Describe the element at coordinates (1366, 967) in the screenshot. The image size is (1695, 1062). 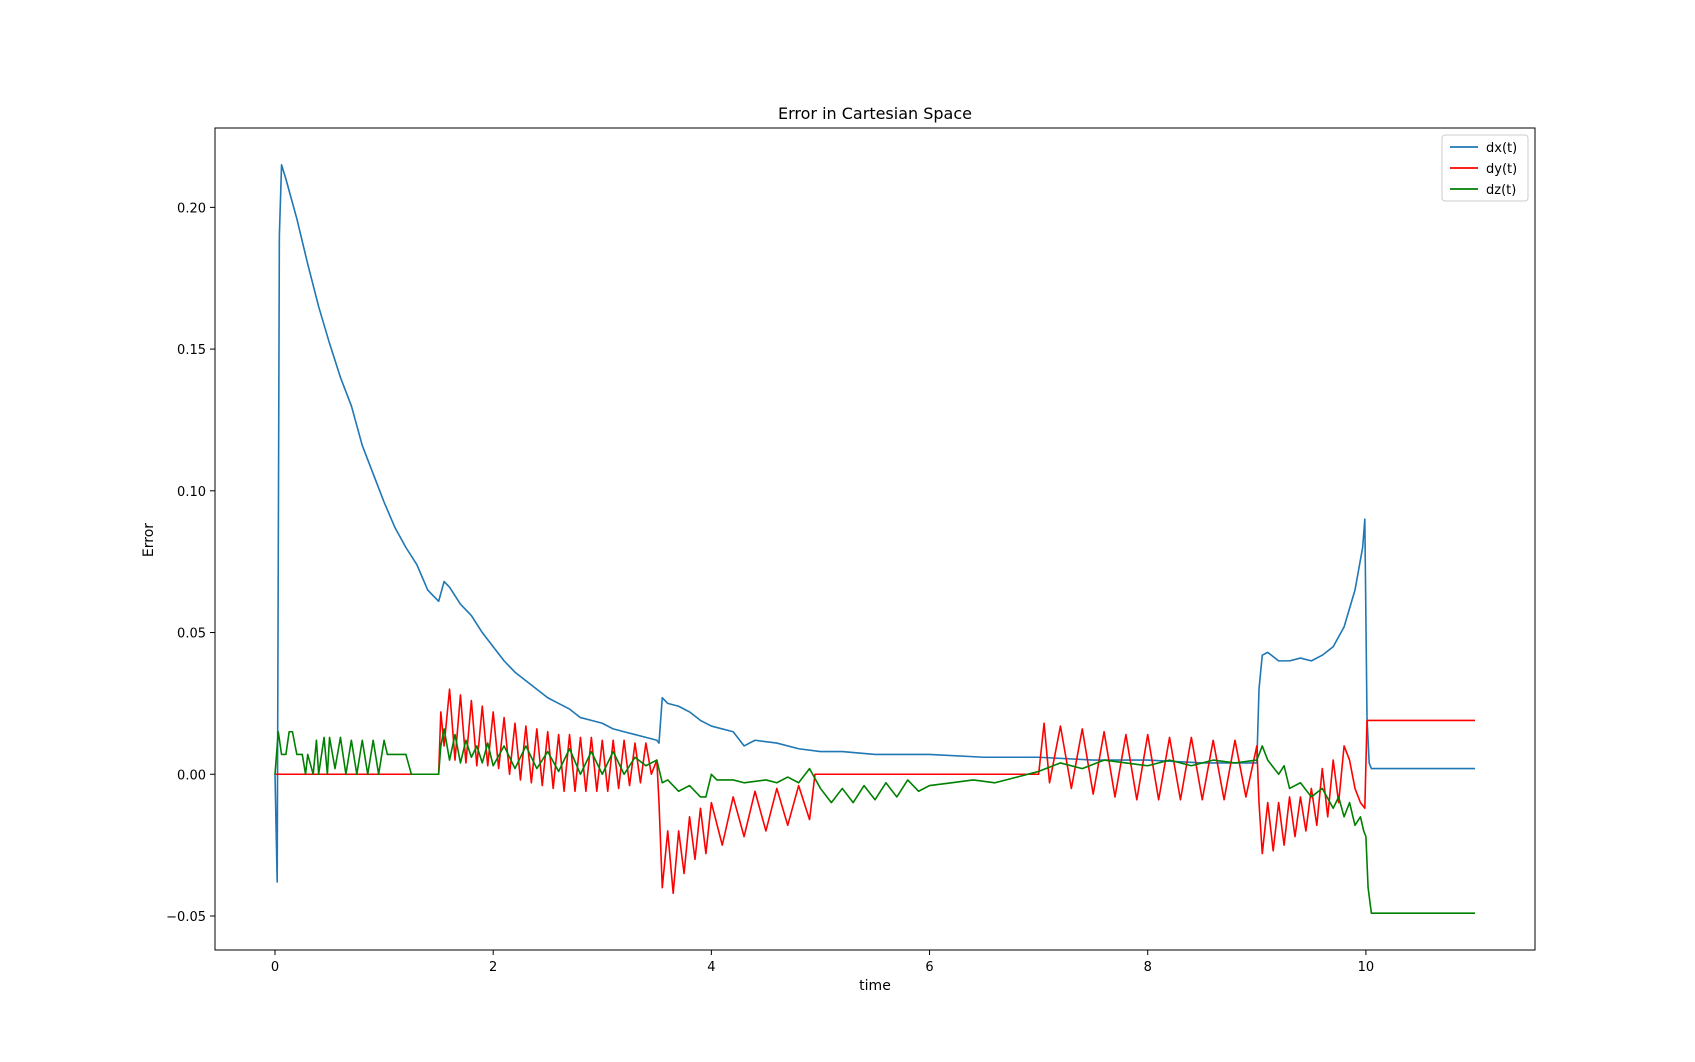
I see `x-tick-label: 10` at that location.